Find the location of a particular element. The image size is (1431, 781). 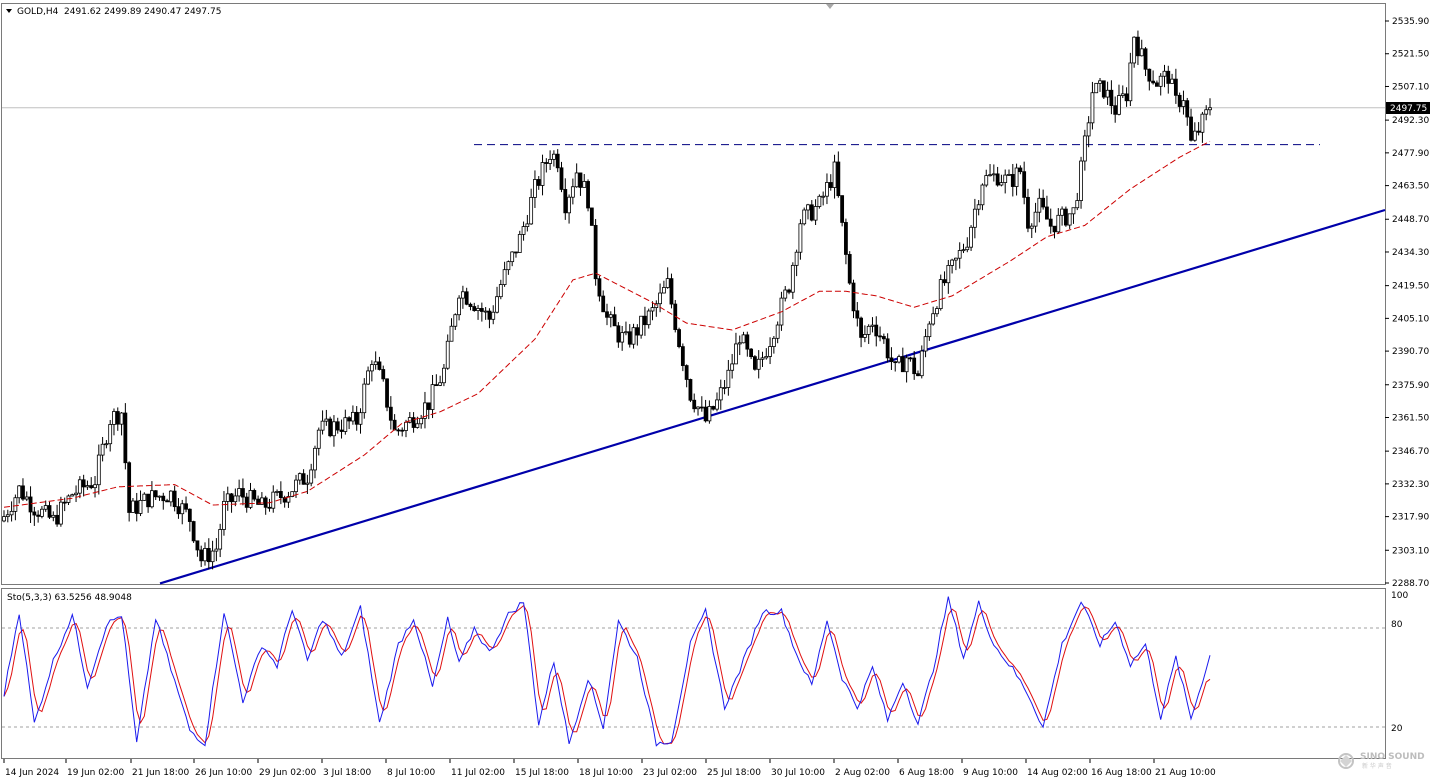

x-tick-label: 18 Jul 10:00 is located at coordinates (606, 773).